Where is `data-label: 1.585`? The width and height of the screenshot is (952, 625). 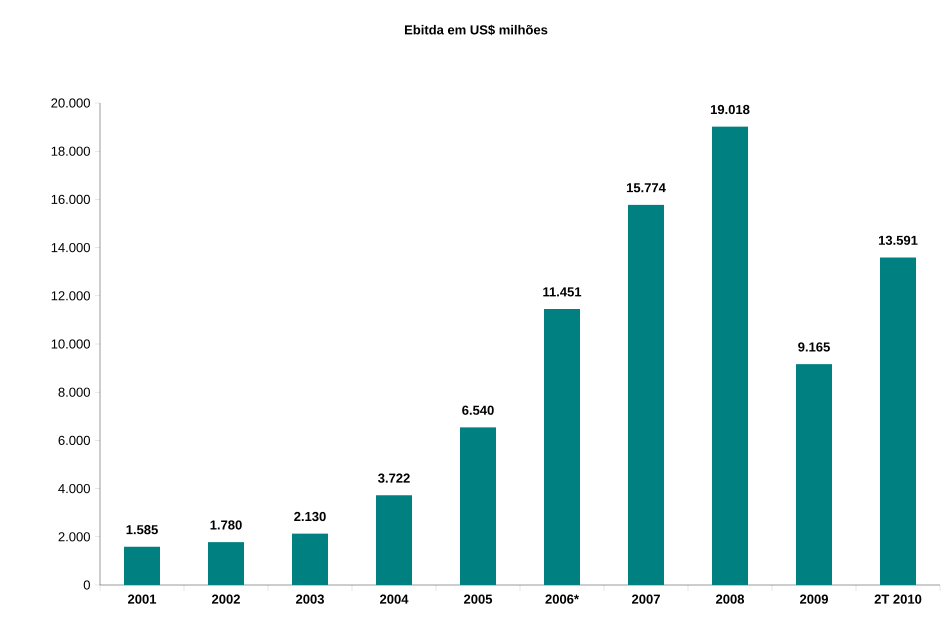
data-label: 1.585 is located at coordinates (142, 529).